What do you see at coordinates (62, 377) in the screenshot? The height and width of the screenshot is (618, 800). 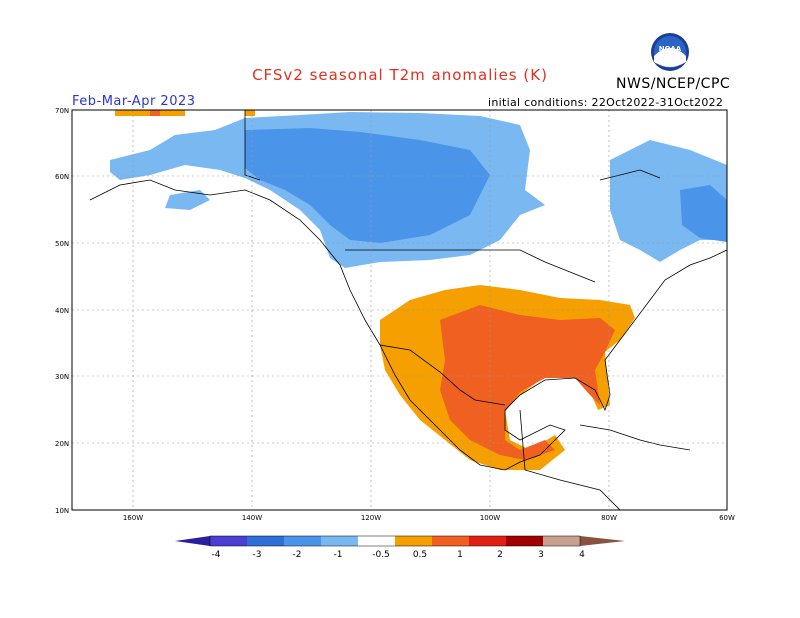 I see `lat-label-30n: 30N` at bounding box center [62, 377].